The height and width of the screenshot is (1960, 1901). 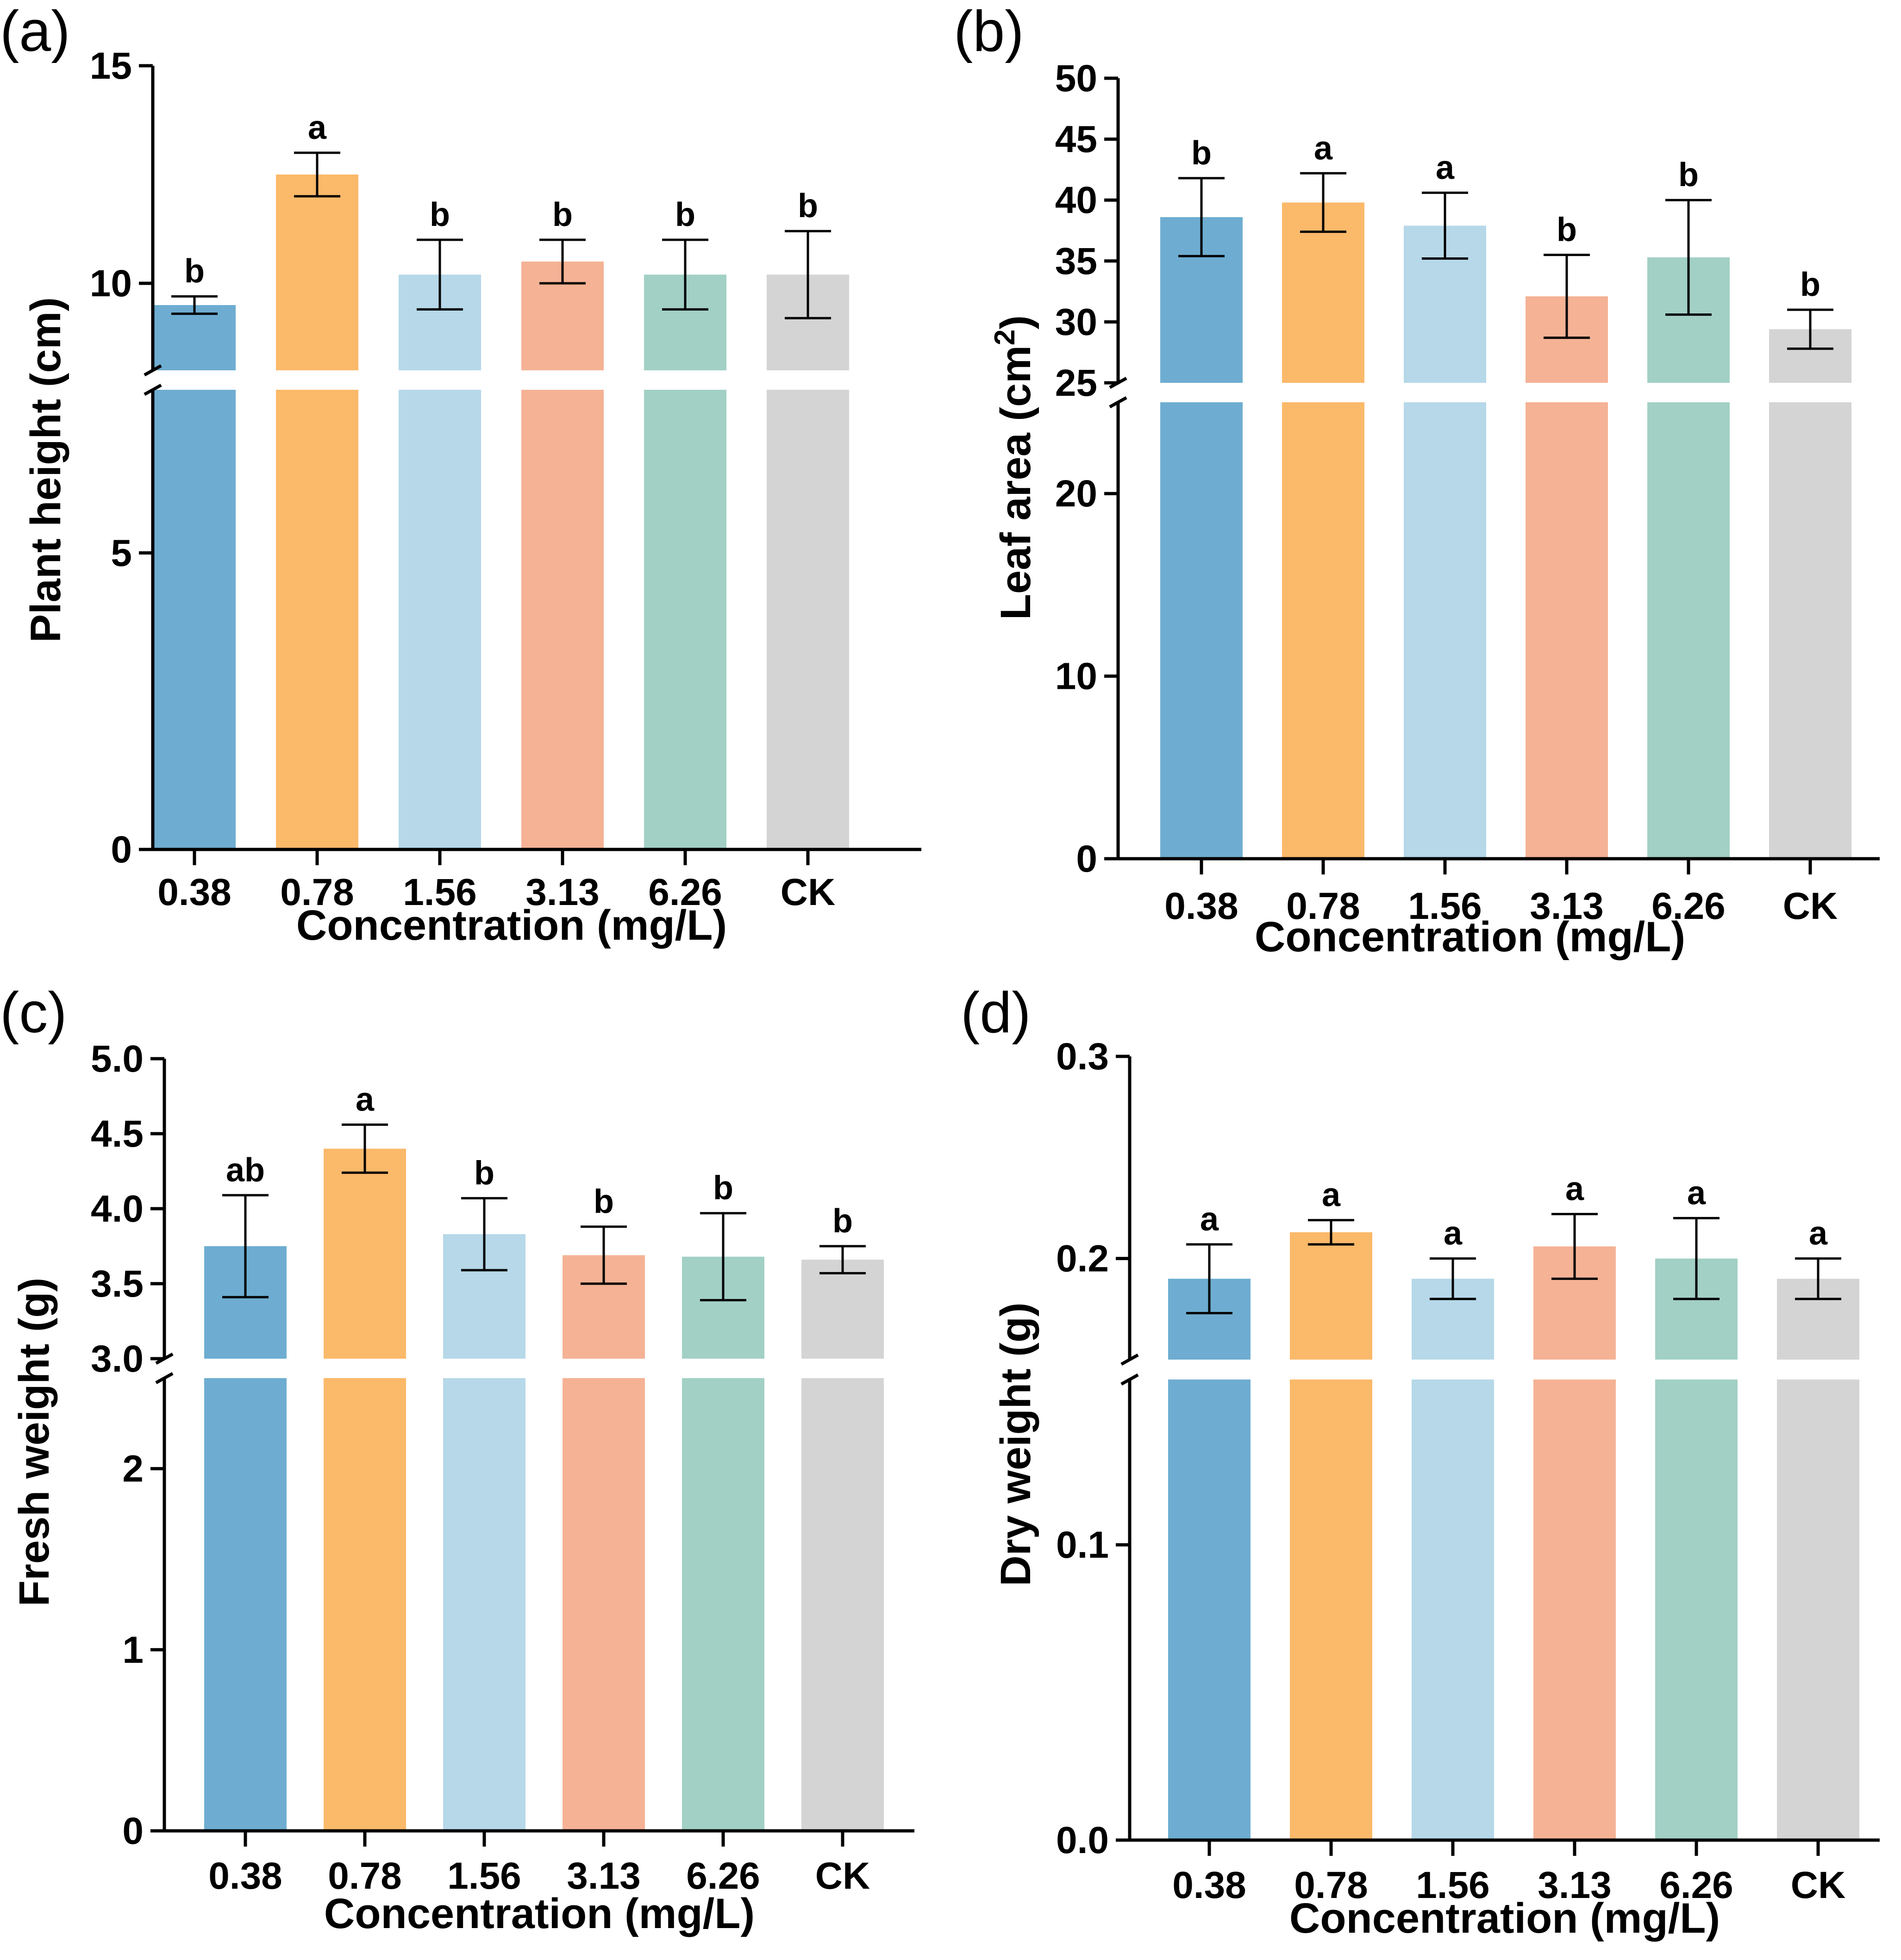 I want to click on y-tick-label: 0.1, so click(x=1082, y=1545).